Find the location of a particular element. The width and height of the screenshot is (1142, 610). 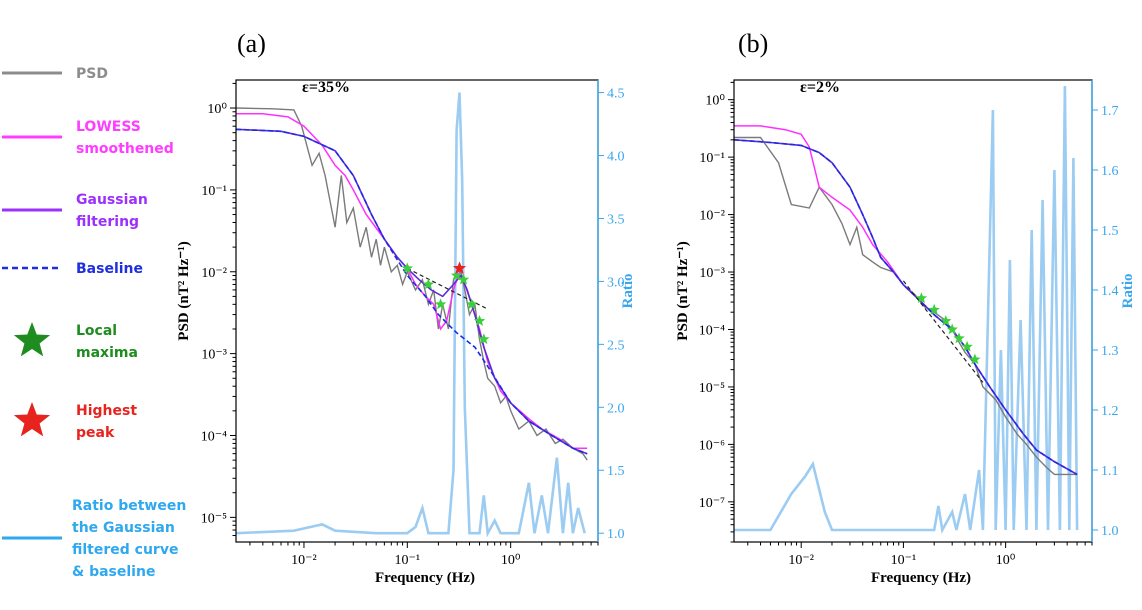

legend-label-line: Gaussian is located at coordinates (112, 200).